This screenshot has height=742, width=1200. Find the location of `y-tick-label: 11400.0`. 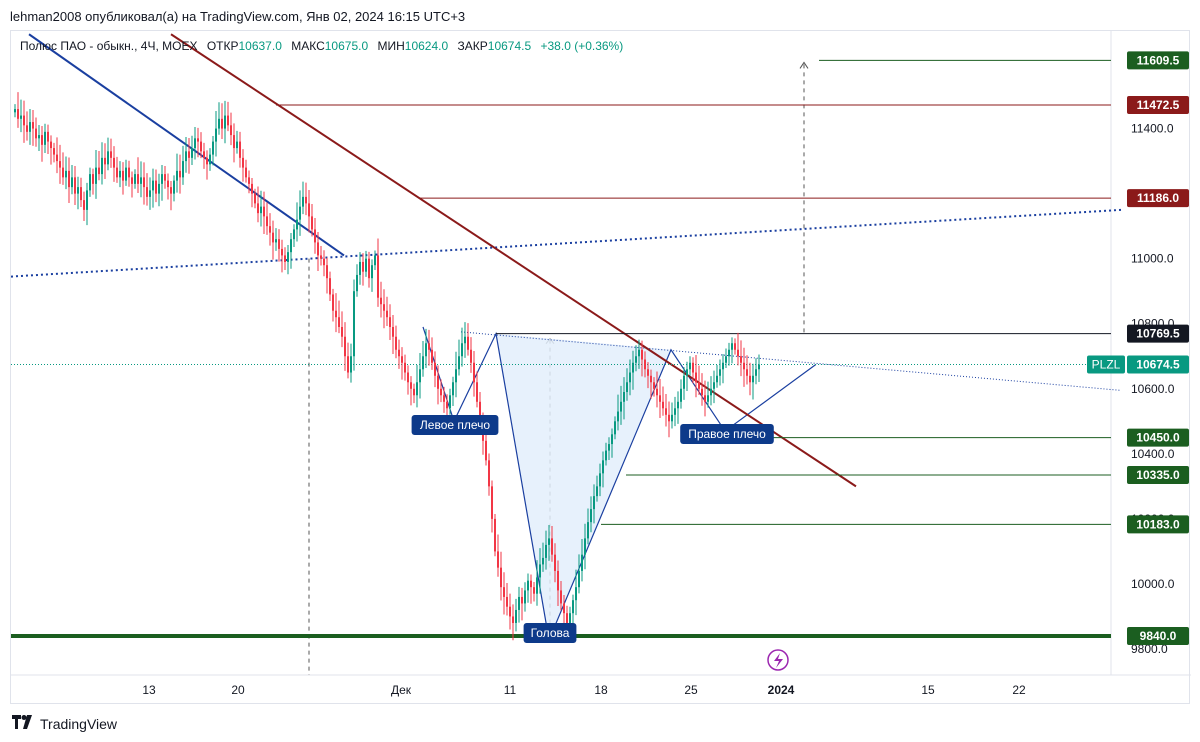

y-tick-label: 11400.0 is located at coordinates (1152, 129).